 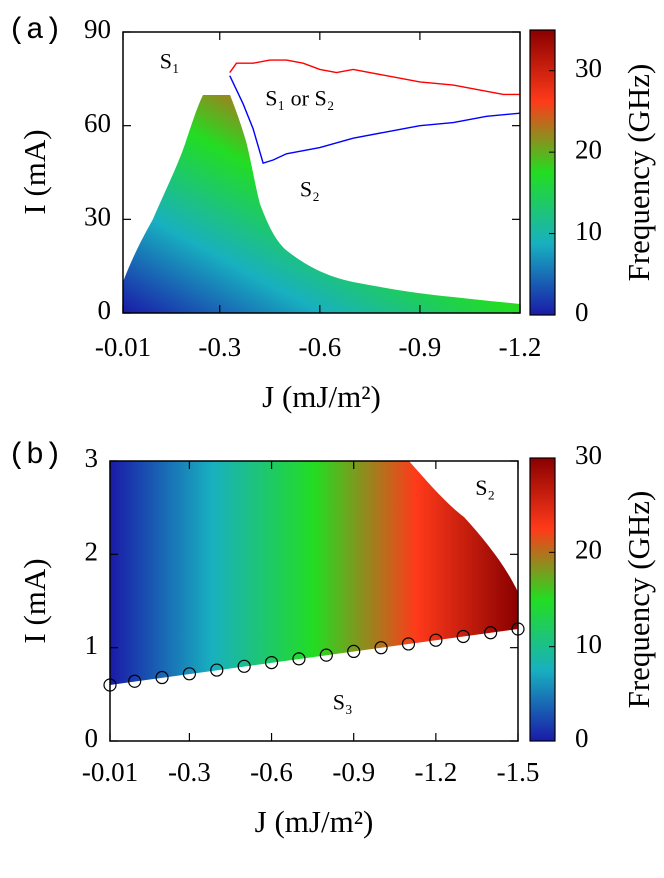 What do you see at coordinates (92, 458) in the screenshot?
I see `y-tick-label: 3` at bounding box center [92, 458].